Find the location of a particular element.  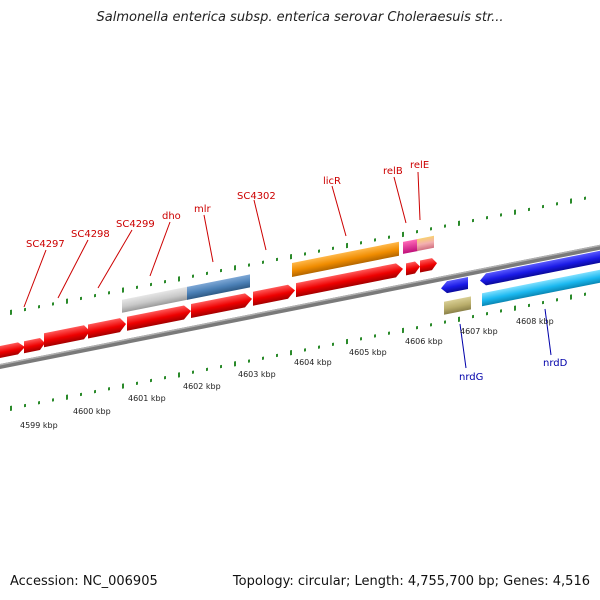

gene-bar-relB is located at coordinates (410, 246).